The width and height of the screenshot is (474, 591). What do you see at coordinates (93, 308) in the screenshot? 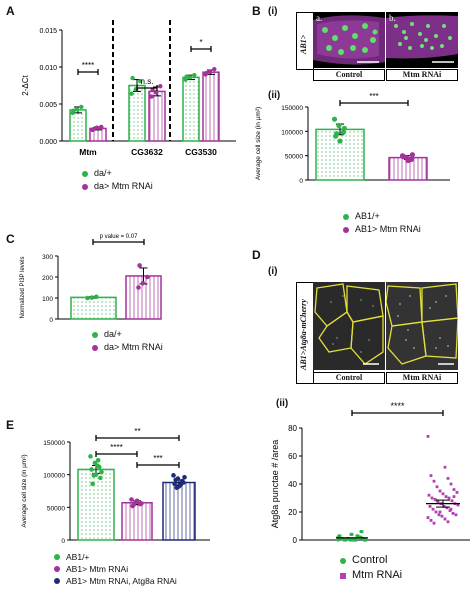
I see `bar-da` at bounding box center [93, 308].